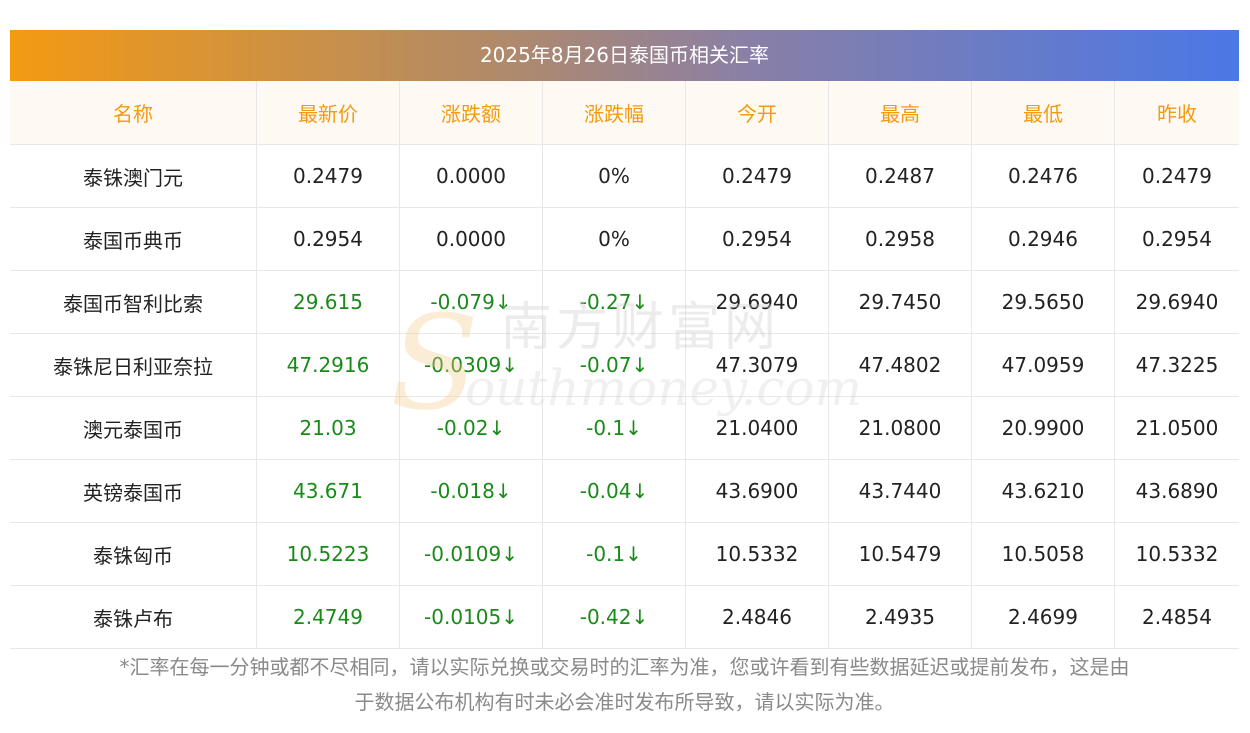 The height and width of the screenshot is (733, 1250). I want to click on cell-prev: 21.0500, so click(1176, 428).